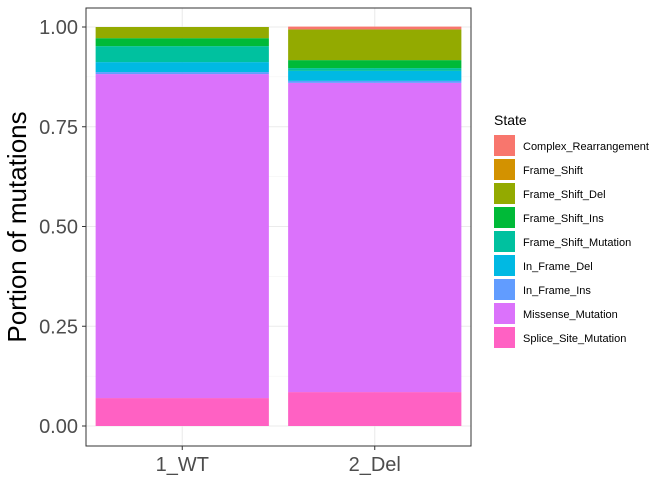  Describe the element at coordinates (278, 461) in the screenshot. I see `x-axis: 1_WT 2_Del` at that location.